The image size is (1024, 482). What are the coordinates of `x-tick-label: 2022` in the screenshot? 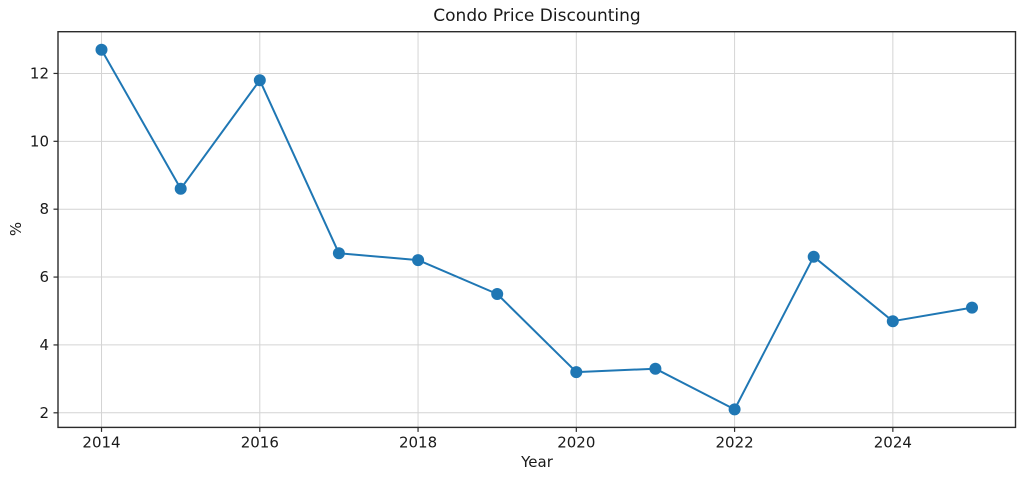 It's located at (734, 442).